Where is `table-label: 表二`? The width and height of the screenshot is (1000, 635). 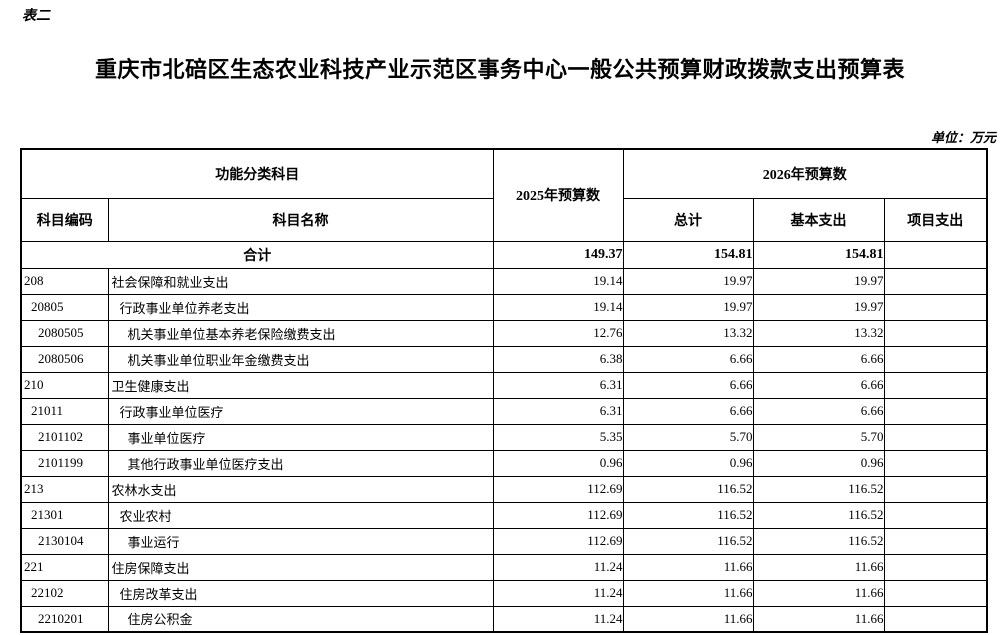
table-label: 表二 is located at coordinates (36, 16).